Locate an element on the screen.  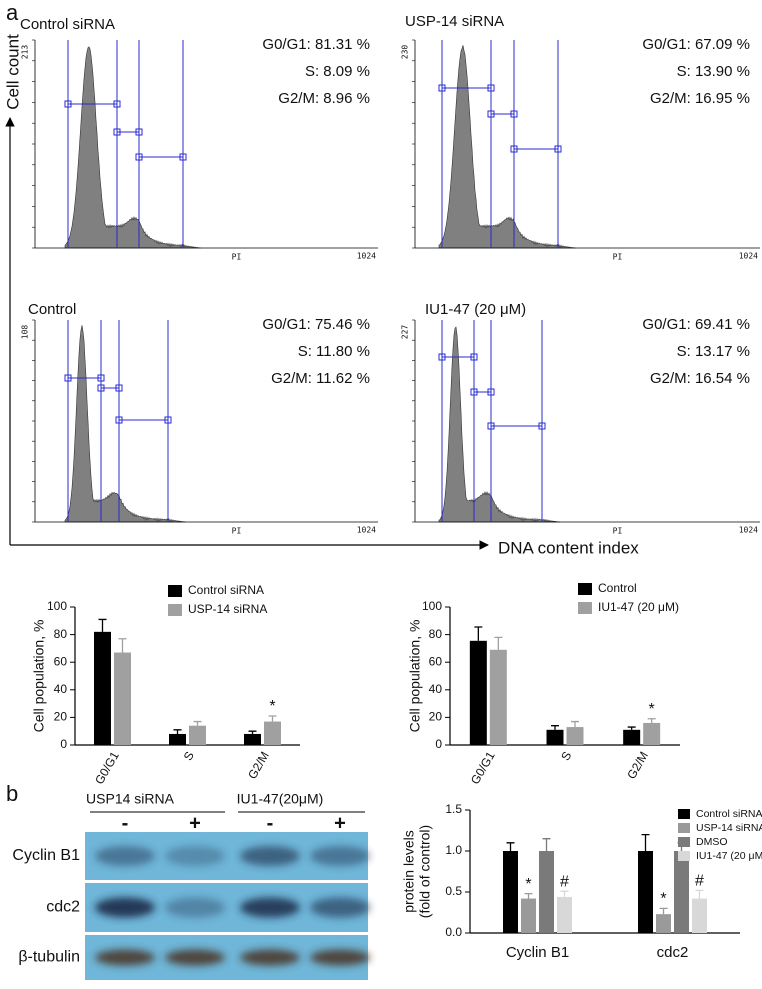
lane-label: + is located at coordinates (340, 823).